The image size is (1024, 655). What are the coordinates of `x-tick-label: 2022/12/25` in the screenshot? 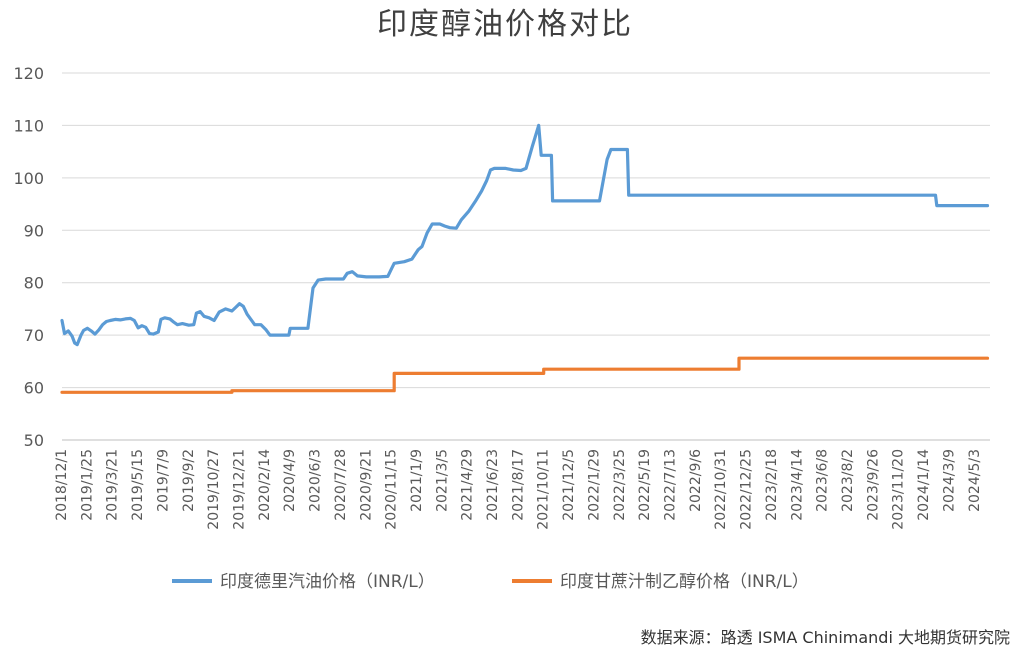 It's located at (747, 489).